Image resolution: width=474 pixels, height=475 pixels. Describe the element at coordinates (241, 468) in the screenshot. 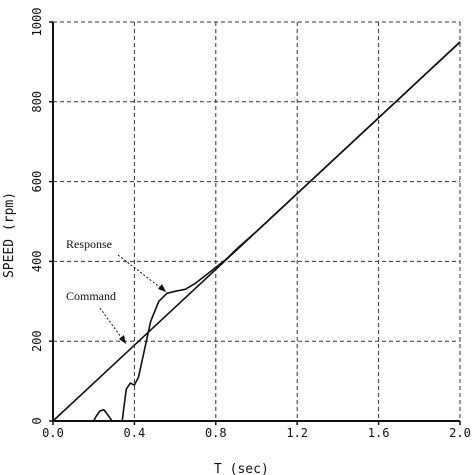

I see `x-axis-label: T (sec)` at that location.